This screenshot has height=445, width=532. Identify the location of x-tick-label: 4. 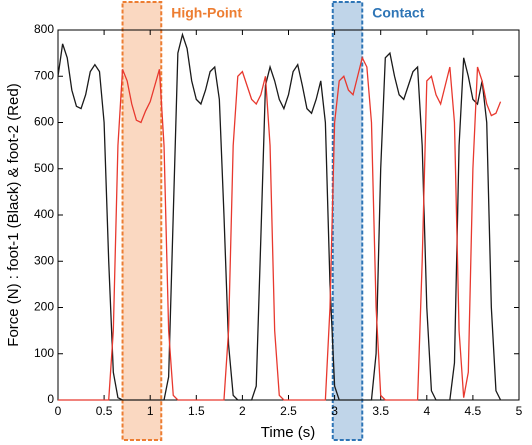
(426, 411).